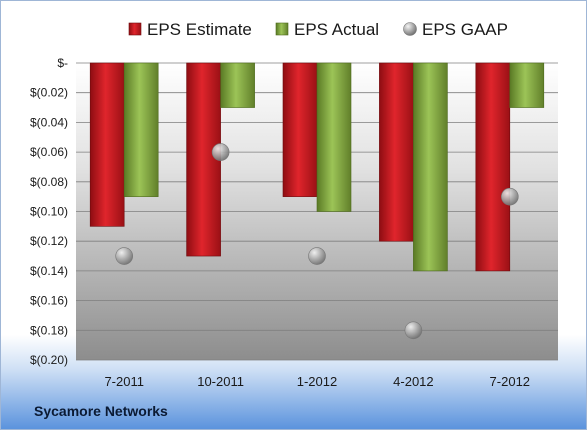  What do you see at coordinates (282, 29) in the screenshot?
I see `legend-actual-swatch` at bounding box center [282, 29].